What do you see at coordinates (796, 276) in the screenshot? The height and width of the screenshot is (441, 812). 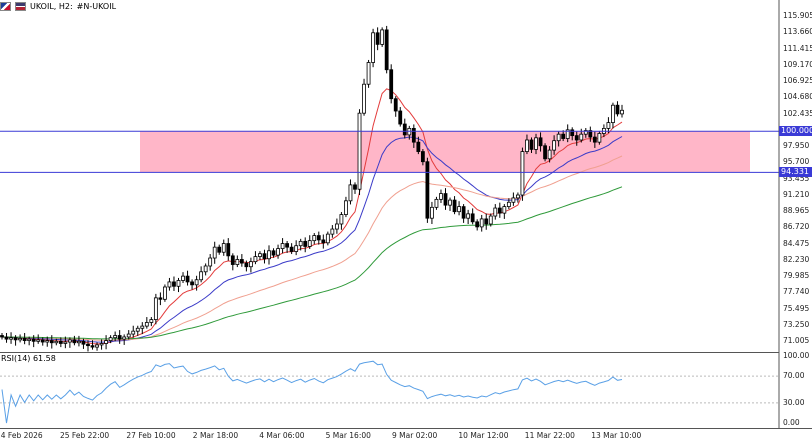 I see `price-tick-label: 79.985` at bounding box center [796, 276].